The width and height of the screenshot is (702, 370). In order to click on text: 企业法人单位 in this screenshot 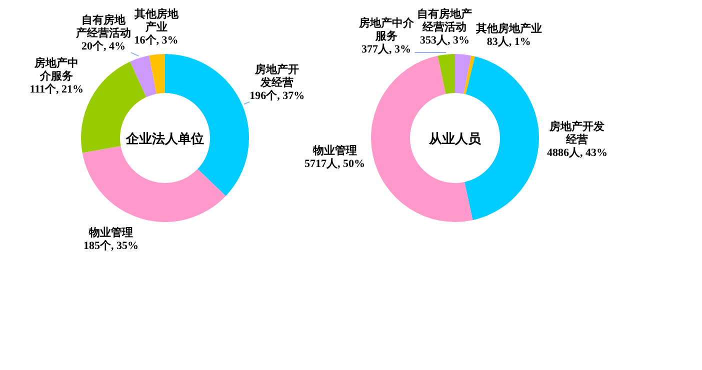, I will do `click(164, 138)`.